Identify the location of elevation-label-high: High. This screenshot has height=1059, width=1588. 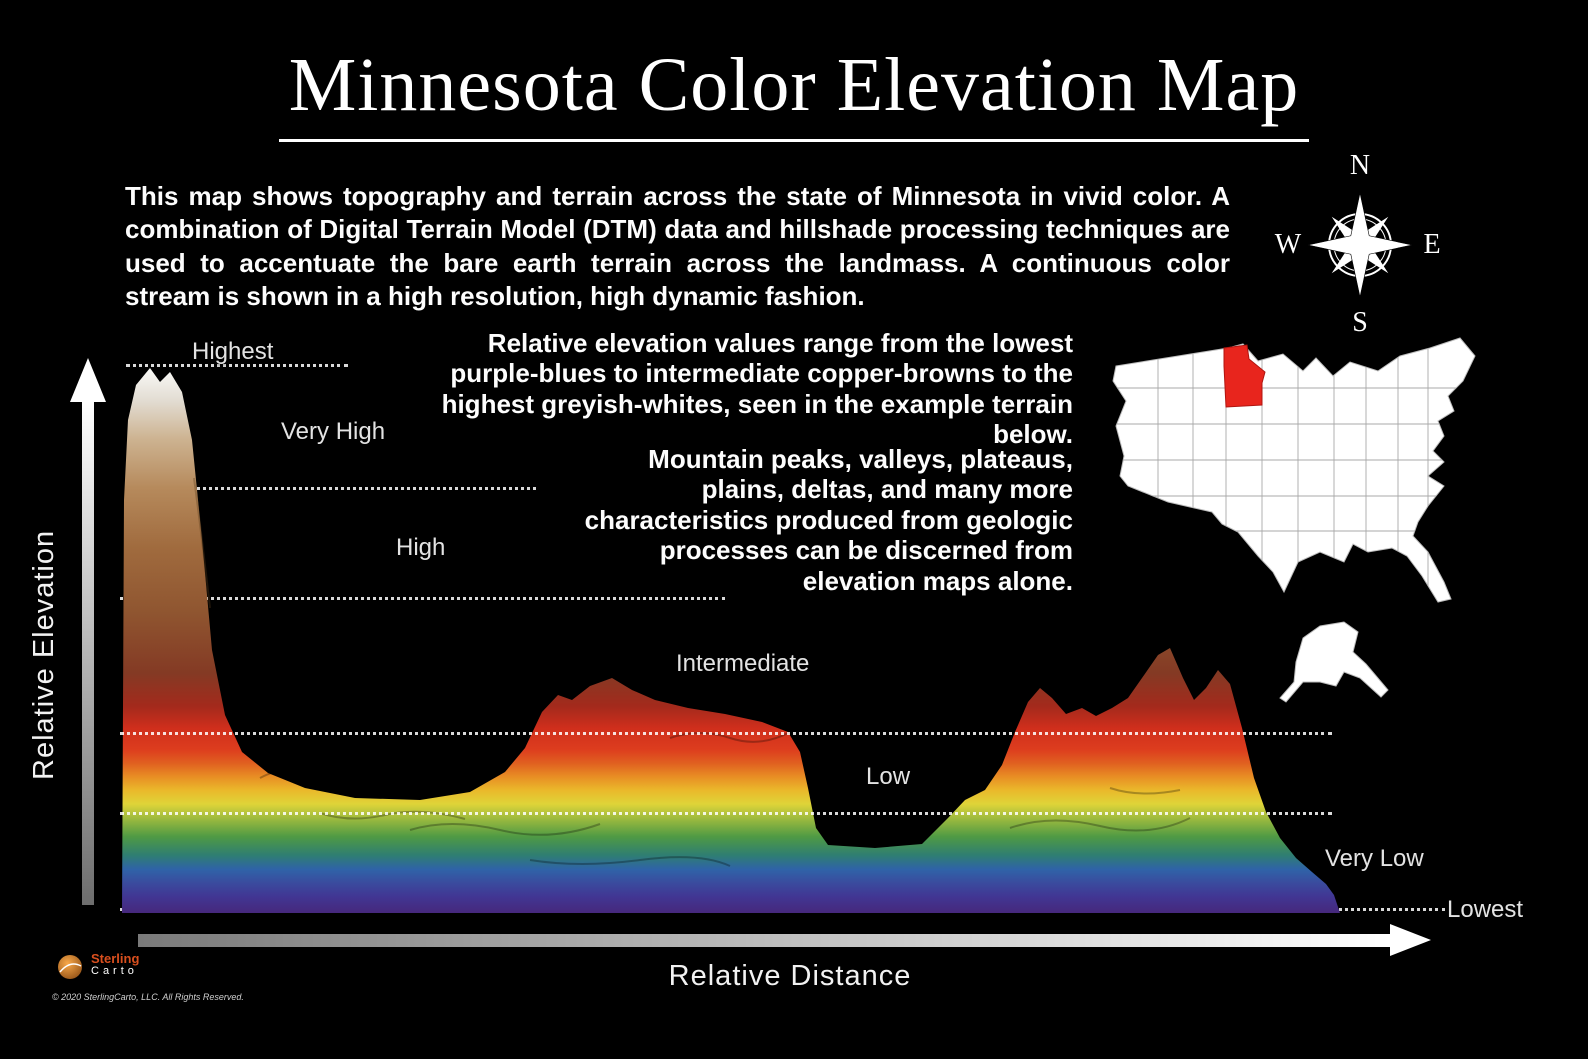
(421, 547).